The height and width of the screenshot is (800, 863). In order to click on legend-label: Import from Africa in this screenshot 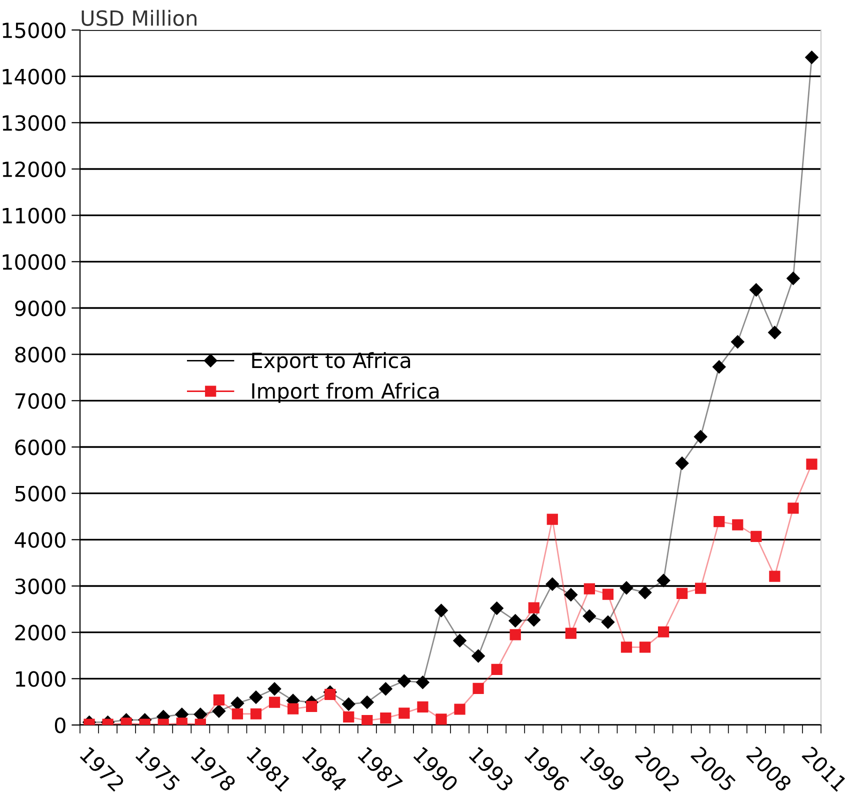, I will do `click(345, 392)`.